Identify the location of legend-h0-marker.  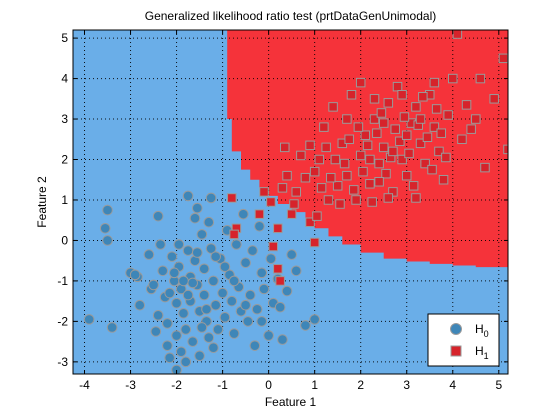
(456, 329).